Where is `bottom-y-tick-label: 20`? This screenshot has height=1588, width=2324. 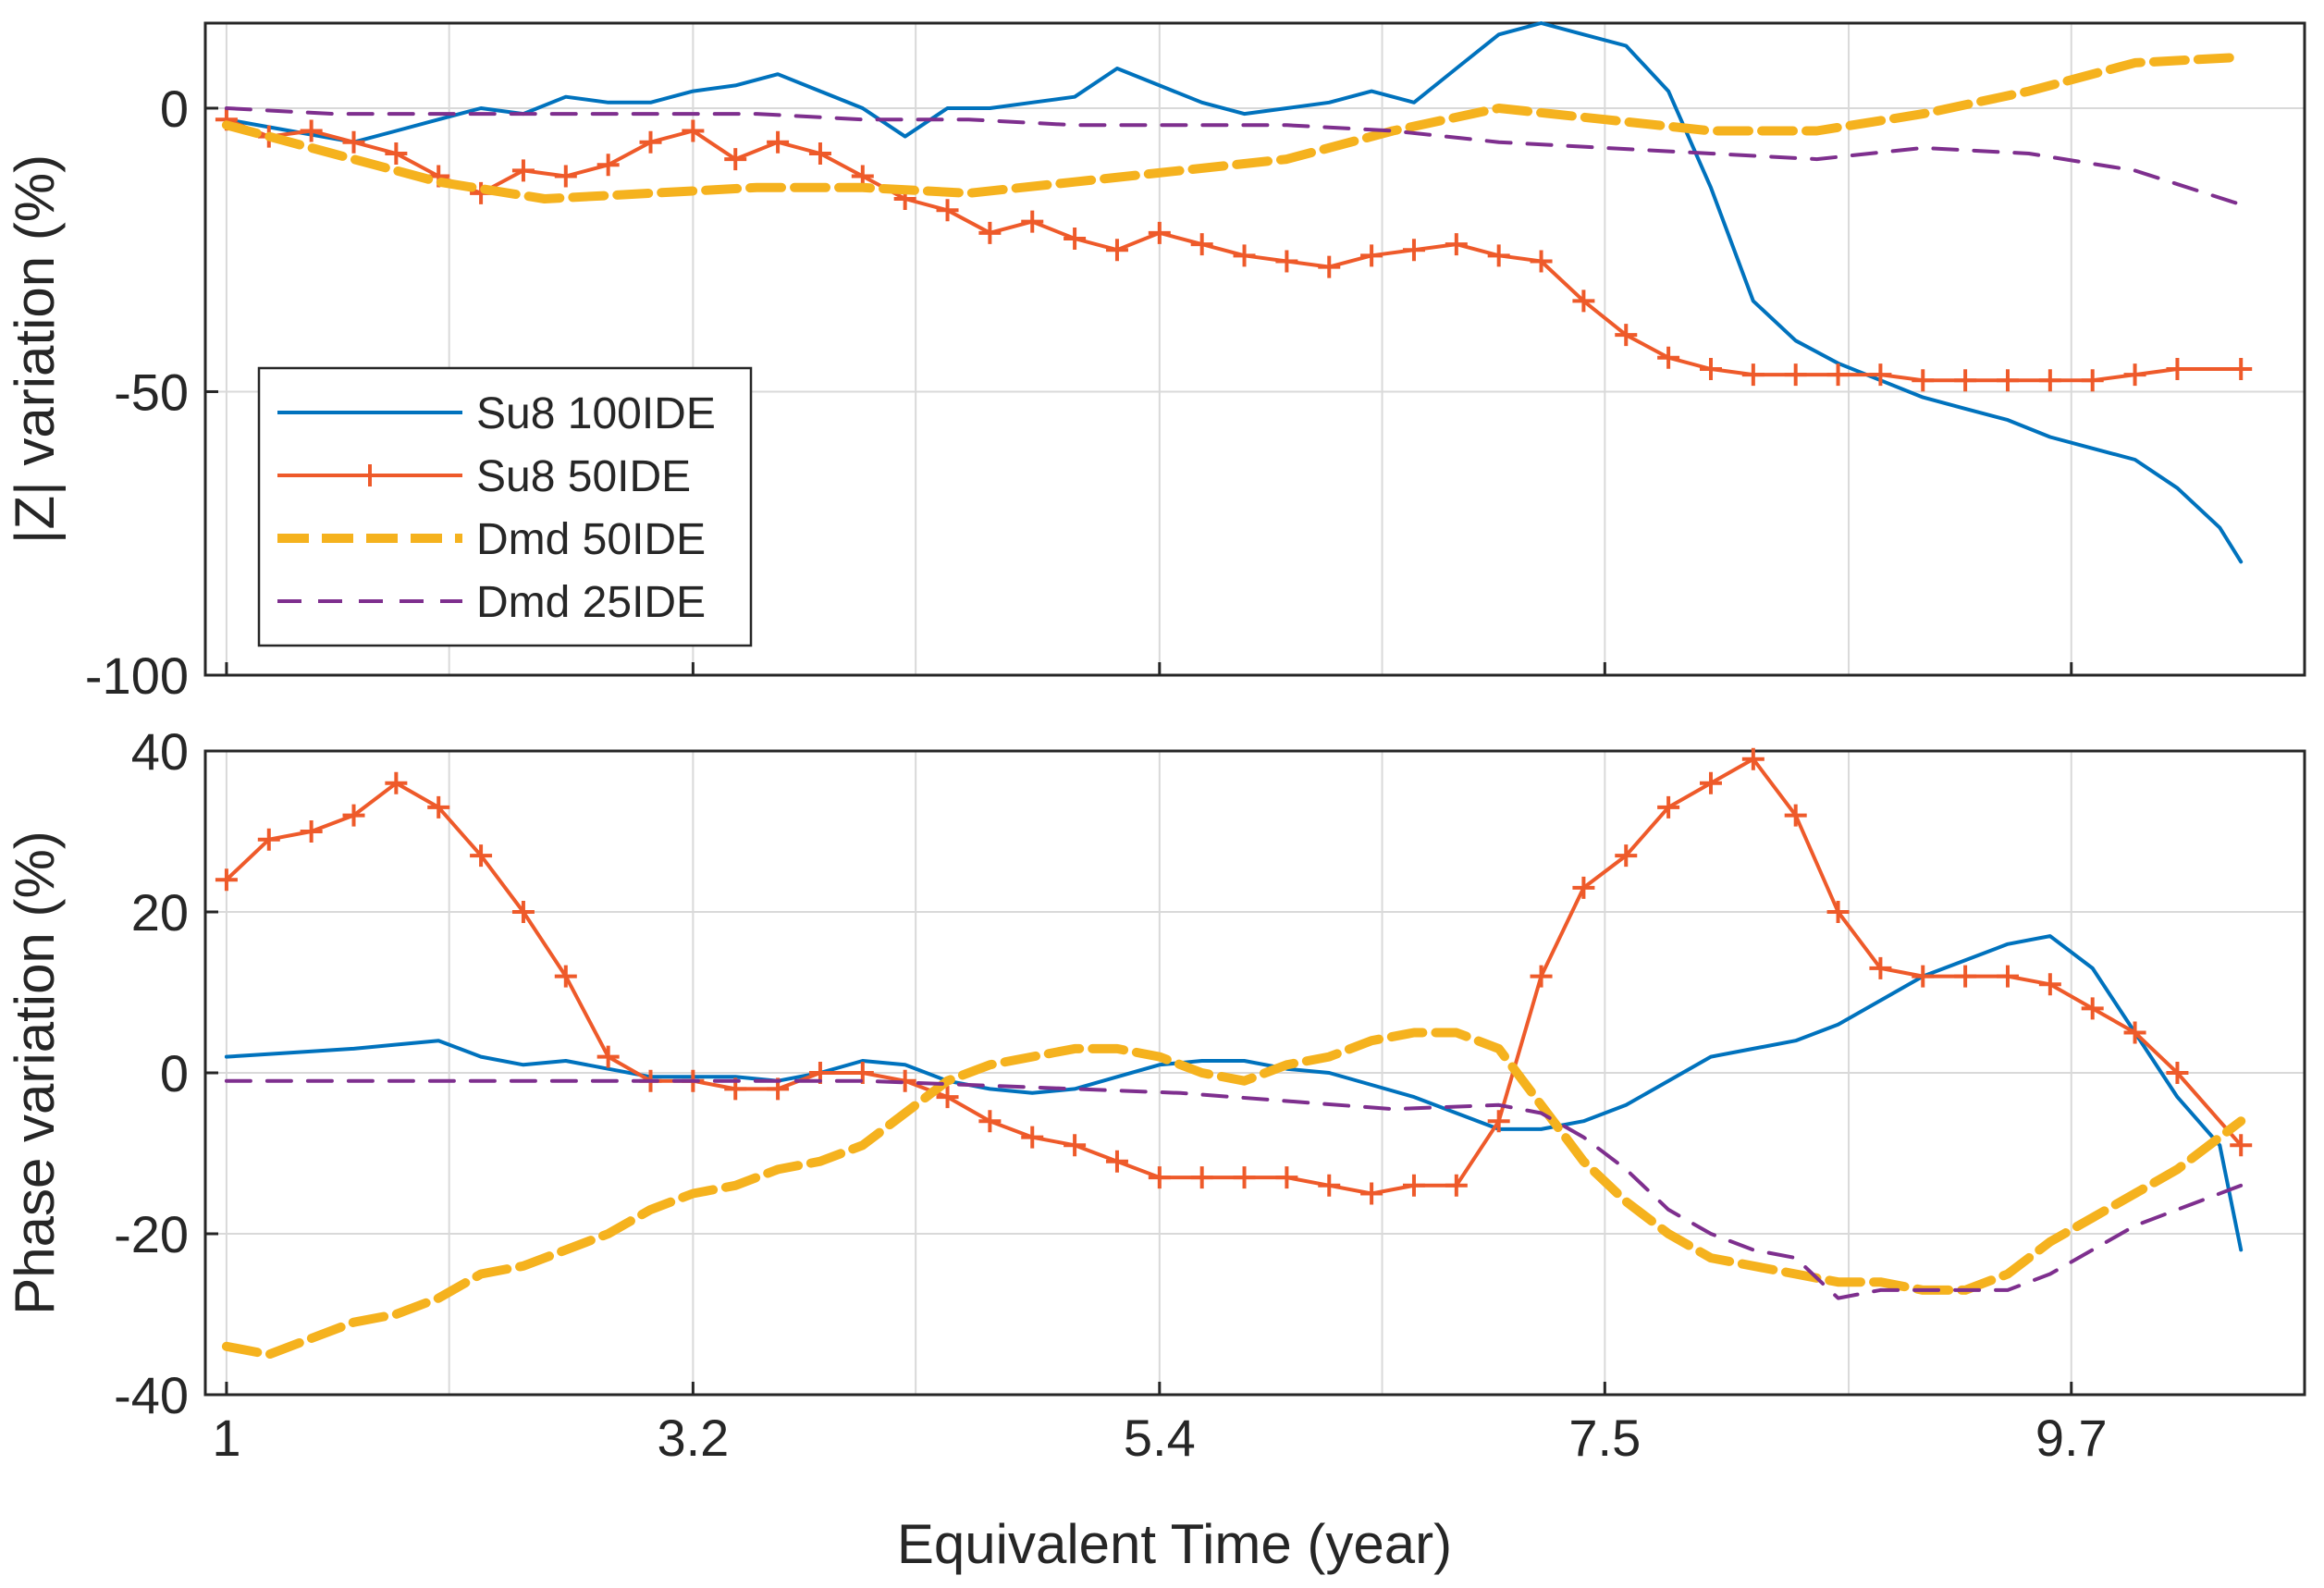
bottom-y-tick-label: 20 is located at coordinates (160, 912).